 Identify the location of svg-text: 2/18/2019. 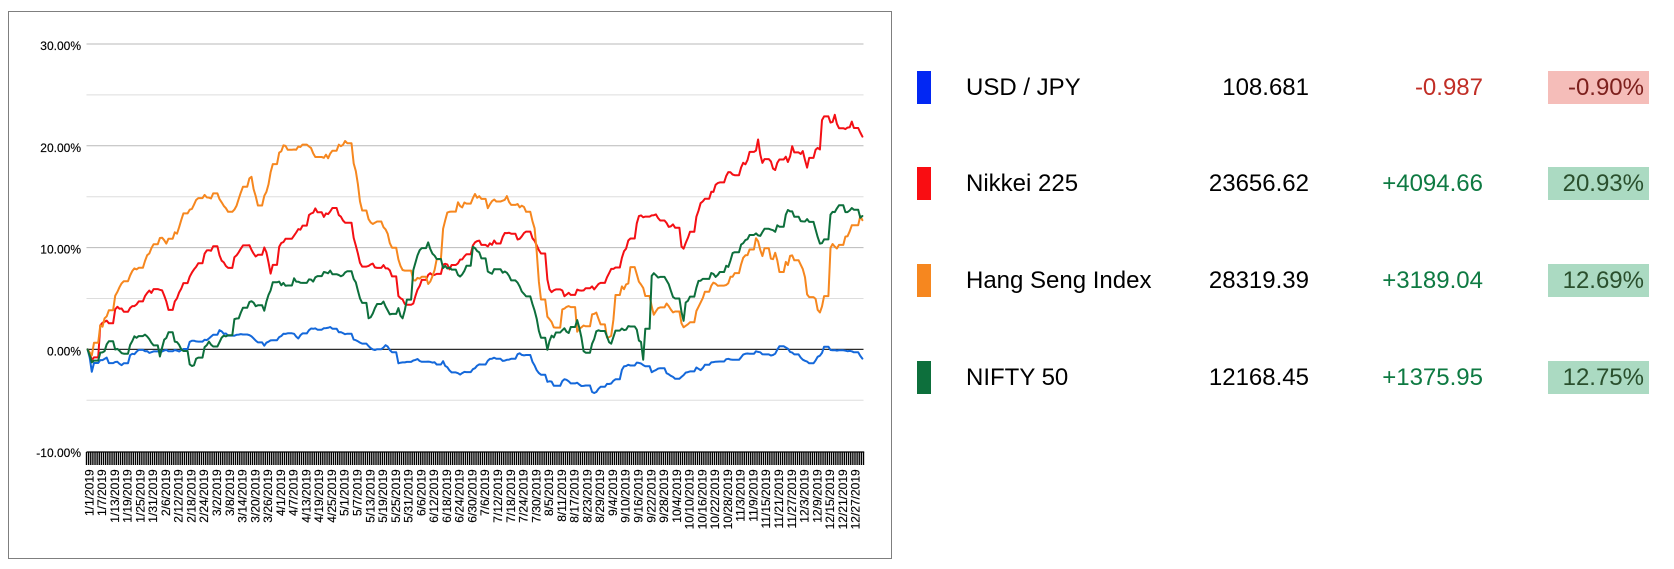
(191, 496).